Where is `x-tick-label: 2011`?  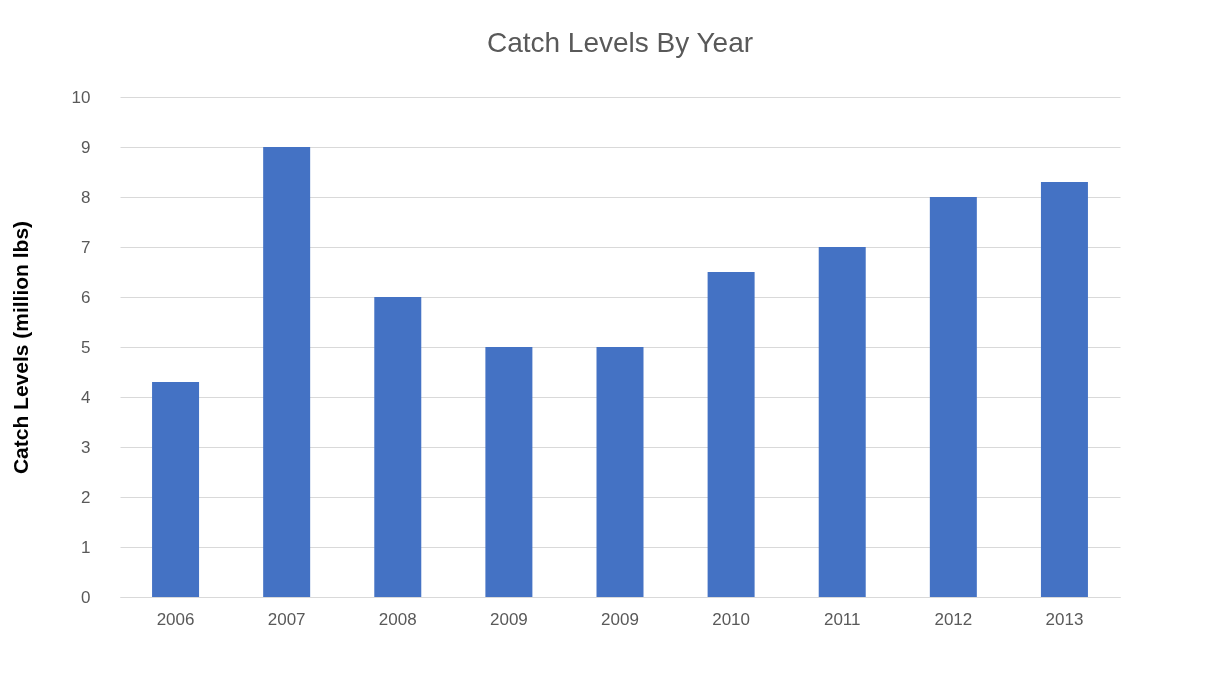 x-tick-label: 2011 is located at coordinates (842, 619).